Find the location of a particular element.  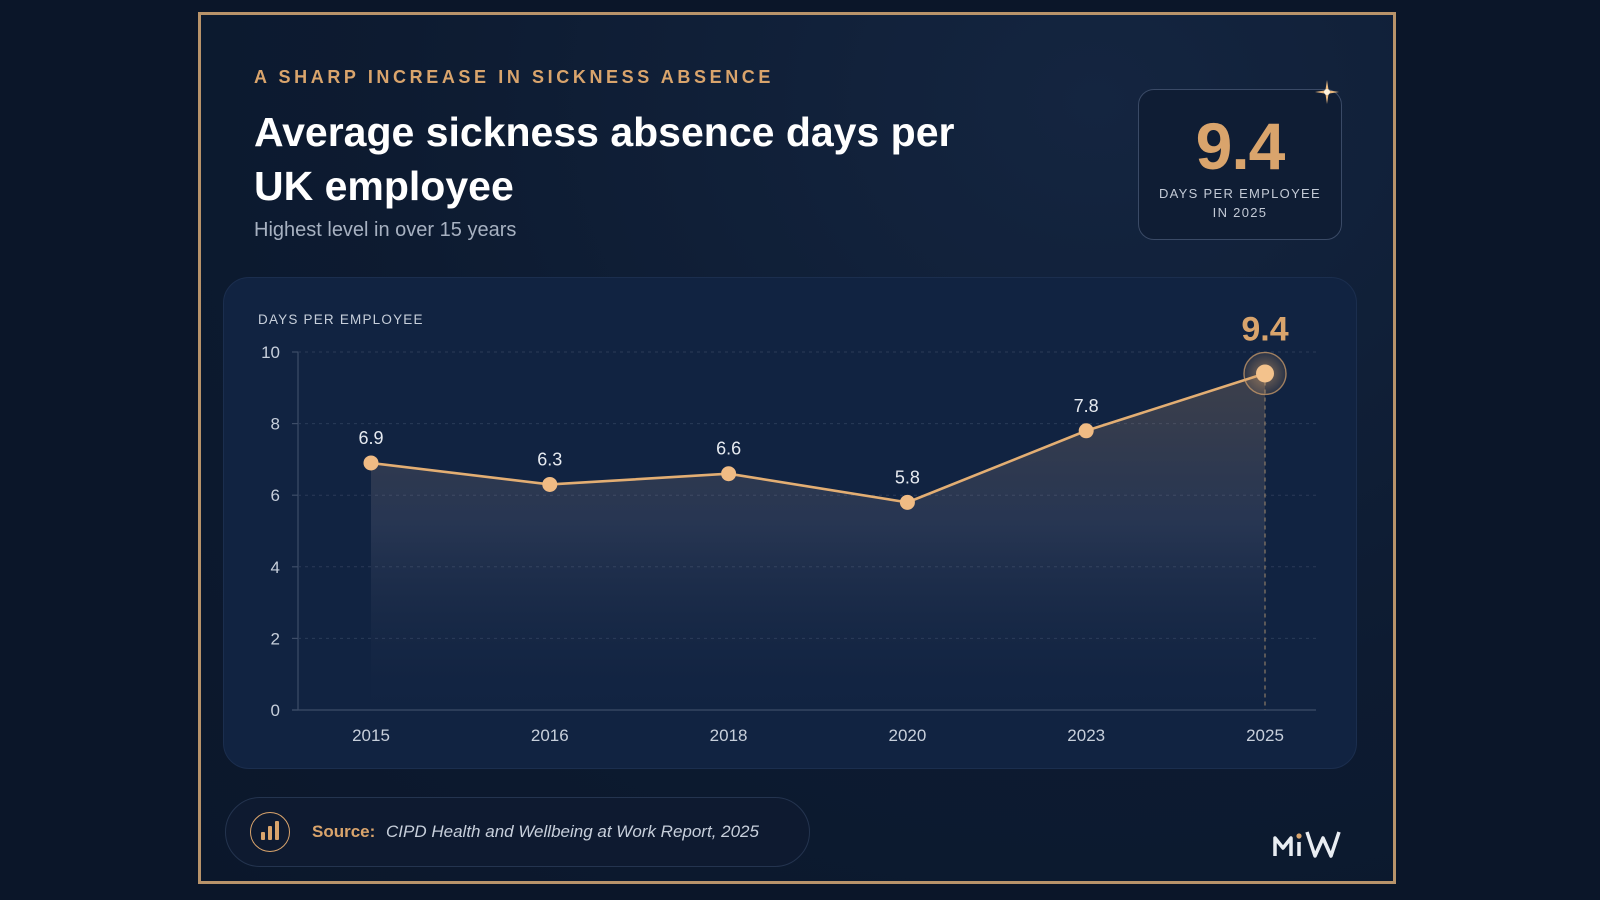

data-label: 7.8 is located at coordinates (1086, 406).